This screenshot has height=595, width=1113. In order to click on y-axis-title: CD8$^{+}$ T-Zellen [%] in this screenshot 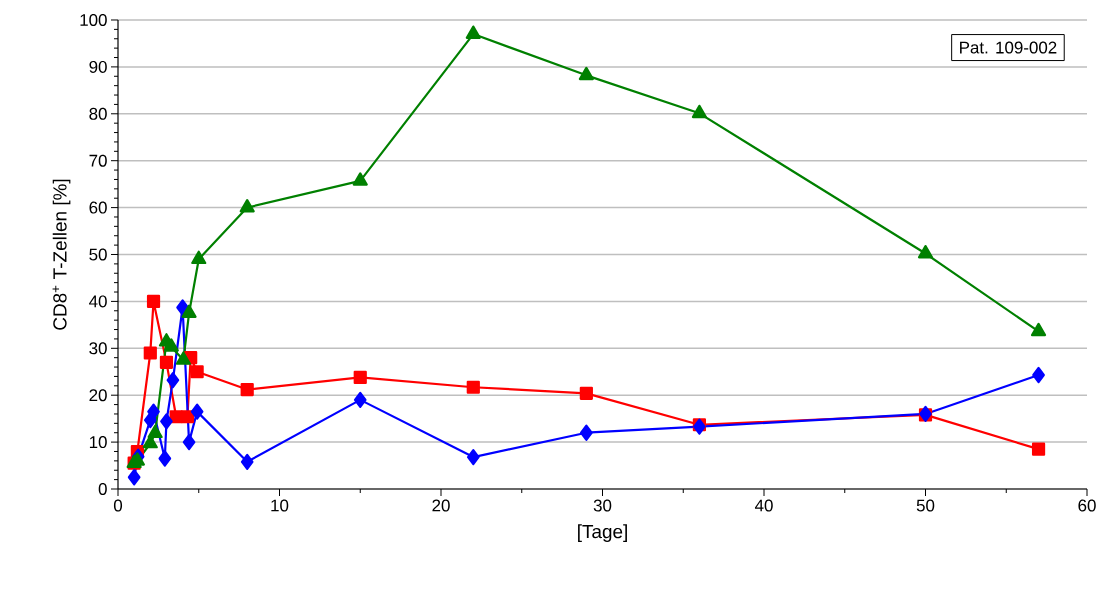, I will do `click(61, 254)`.